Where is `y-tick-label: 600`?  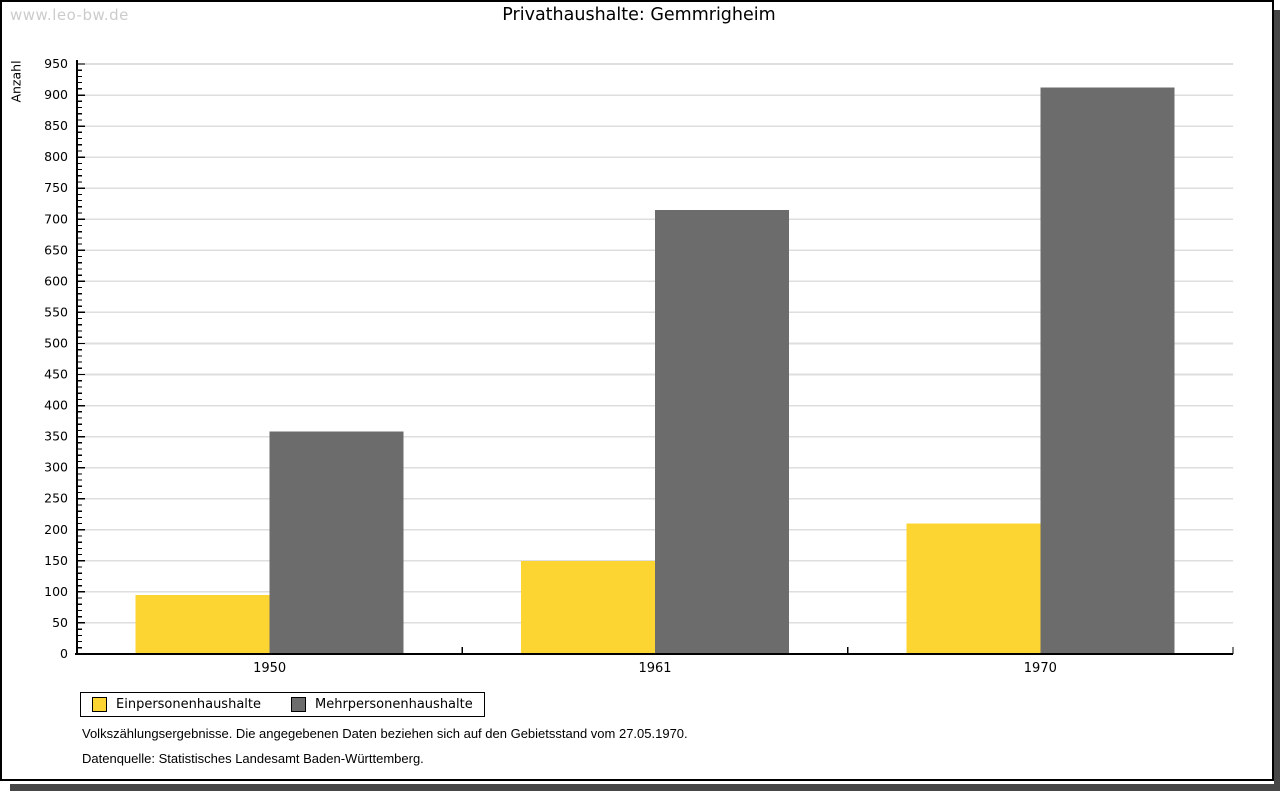 y-tick-label: 600 is located at coordinates (56, 280).